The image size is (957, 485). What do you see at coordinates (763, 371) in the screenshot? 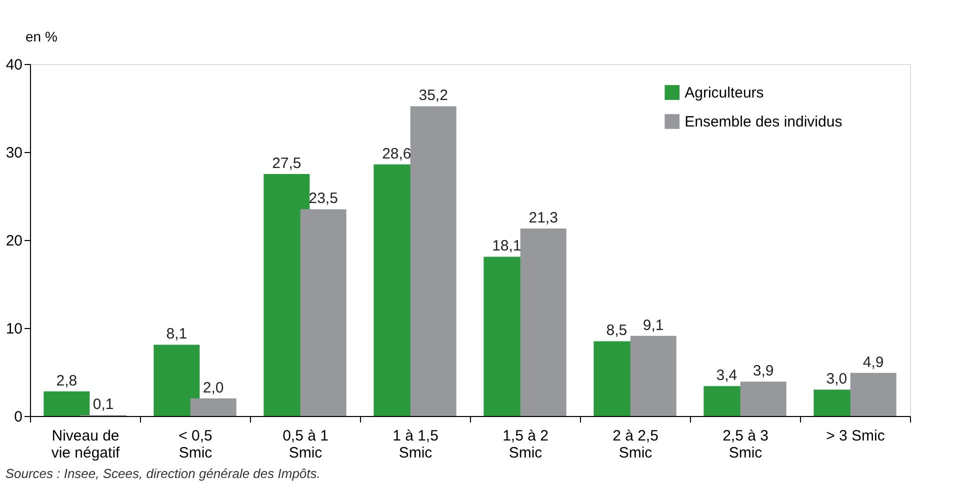
I see `data-label: 3,9` at bounding box center [763, 371].